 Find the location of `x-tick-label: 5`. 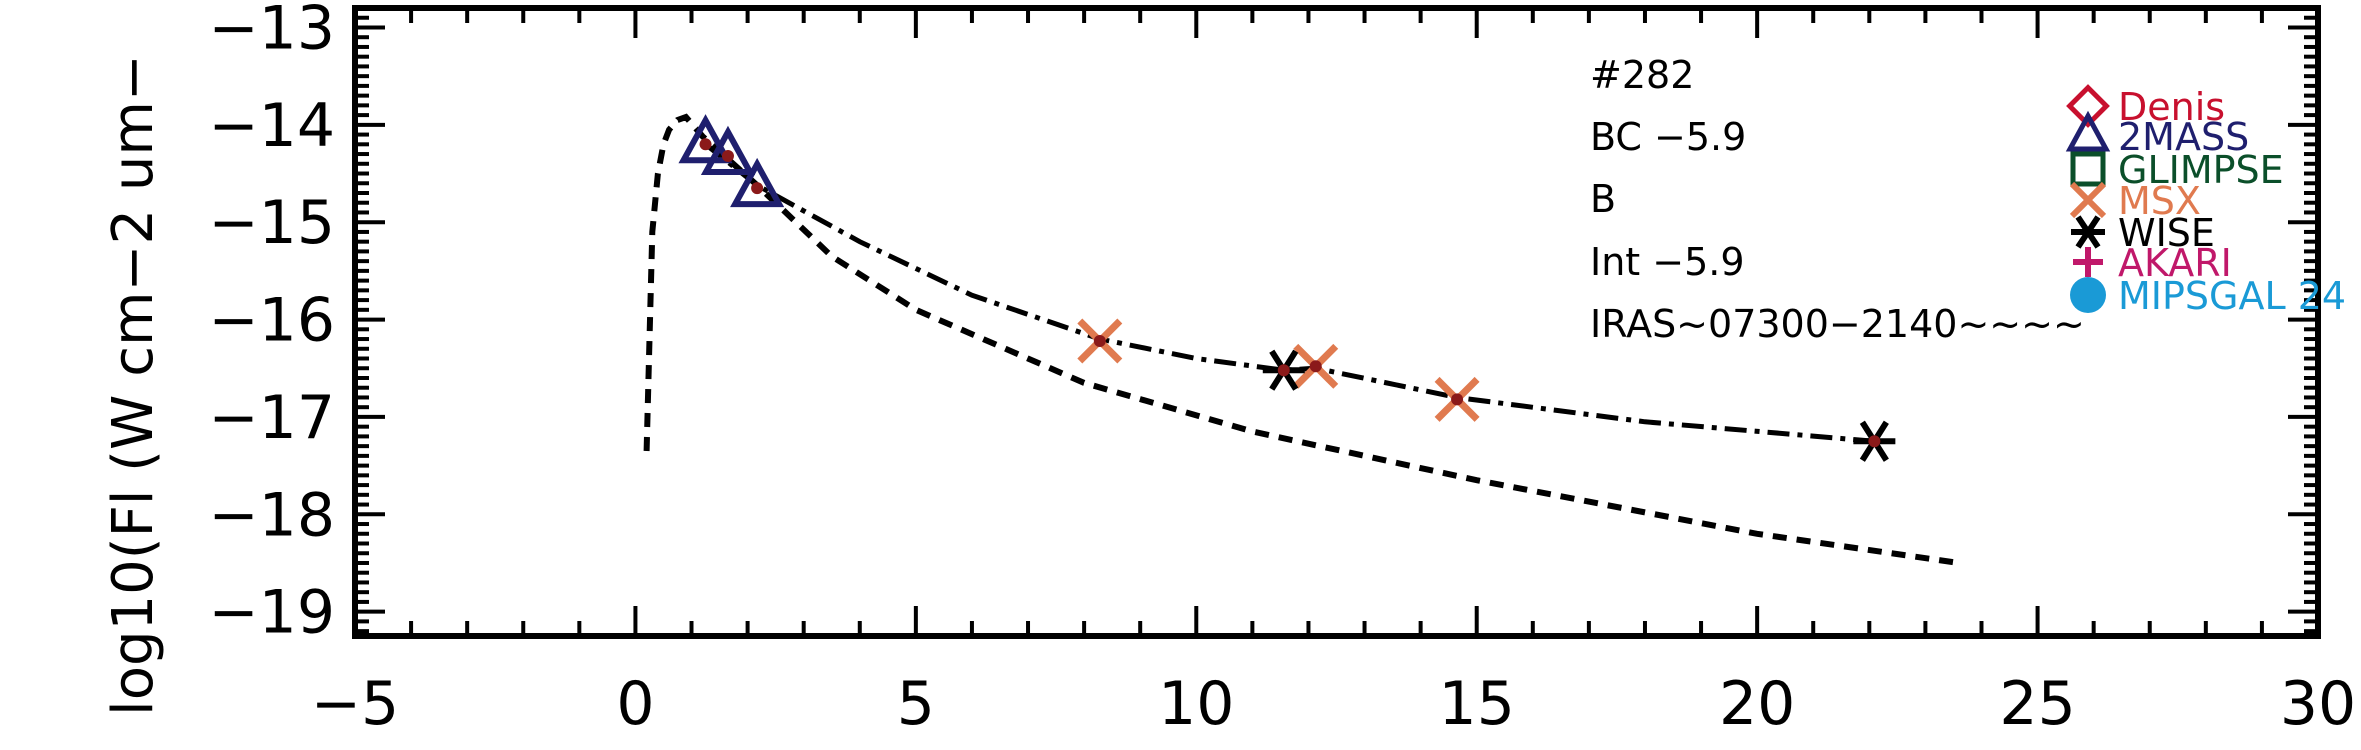

x-tick-label: 5 is located at coordinates (916, 704).